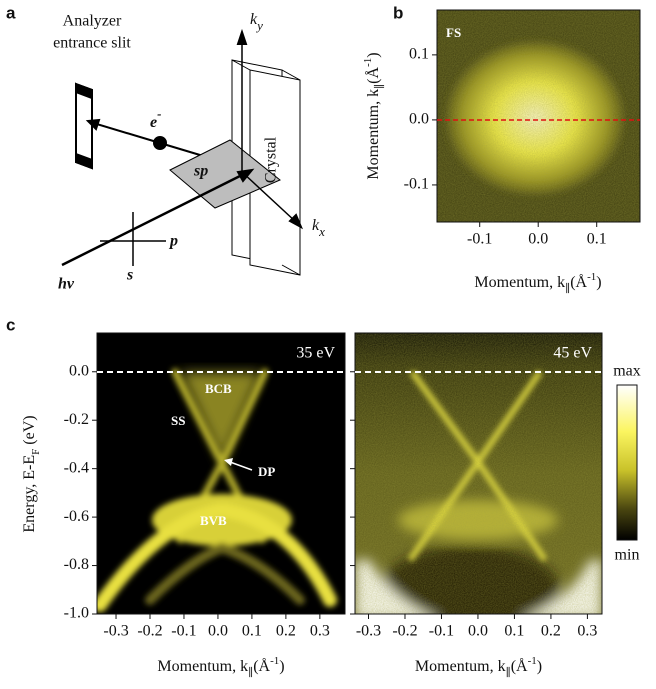 The height and width of the screenshot is (689, 656). What do you see at coordinates (269, 197) in the screenshot?
I see `kx-axis` at bounding box center [269, 197].